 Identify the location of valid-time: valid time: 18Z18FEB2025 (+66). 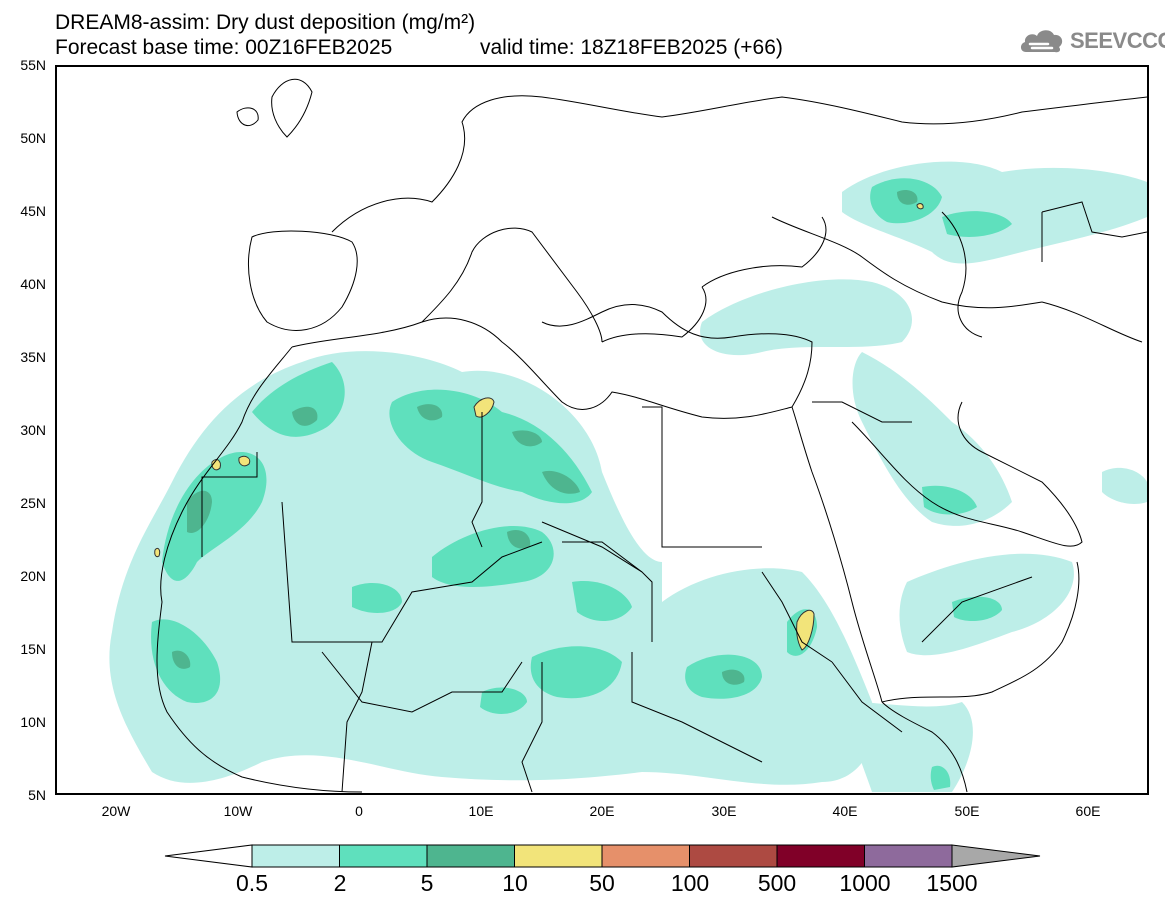
(631, 47).